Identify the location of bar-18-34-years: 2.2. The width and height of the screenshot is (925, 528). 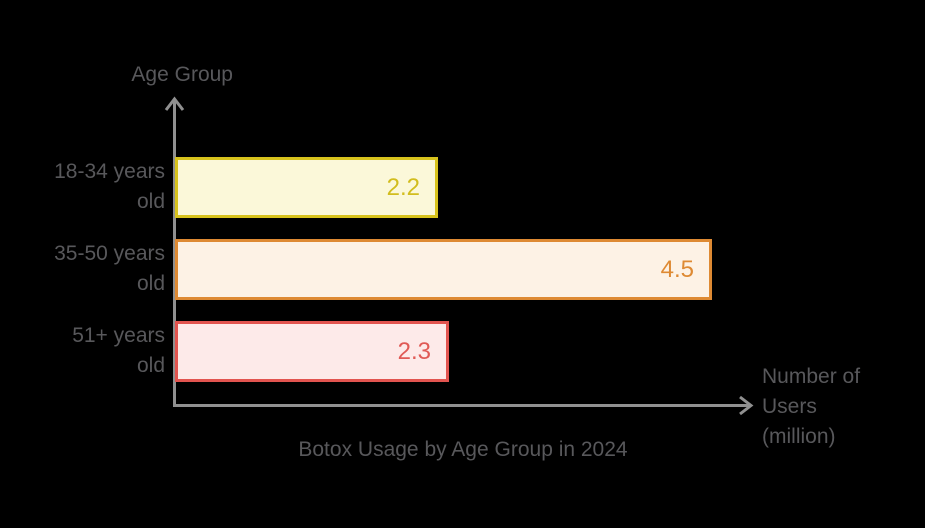
(306, 187).